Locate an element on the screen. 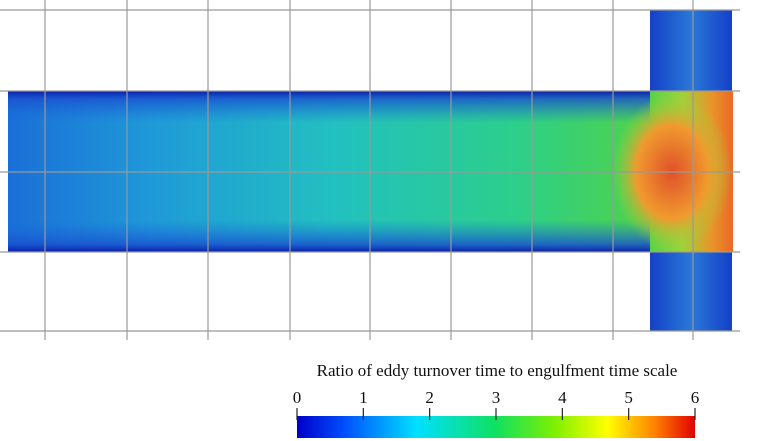 Image resolution: width=757 pixels, height=441 pixels. tick-label: 6 is located at coordinates (695, 397).